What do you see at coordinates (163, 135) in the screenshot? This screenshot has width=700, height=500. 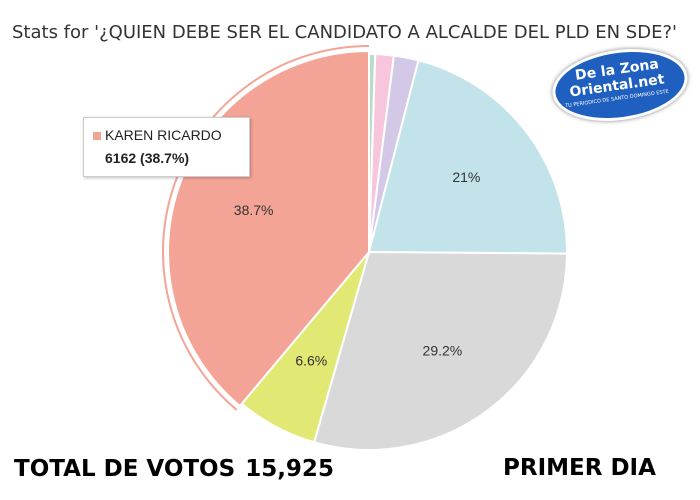 I see `tooltip-name: KAREN RICARDO` at bounding box center [163, 135].